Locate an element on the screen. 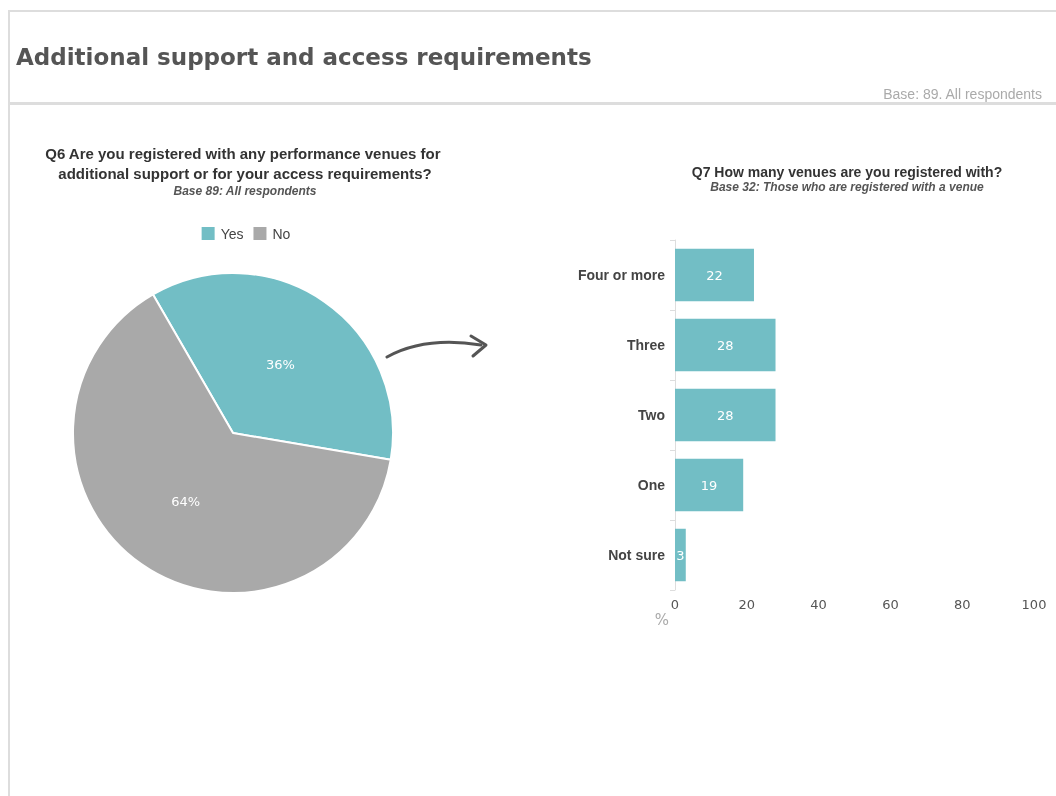  y-tick-label: Three is located at coordinates (646, 345).